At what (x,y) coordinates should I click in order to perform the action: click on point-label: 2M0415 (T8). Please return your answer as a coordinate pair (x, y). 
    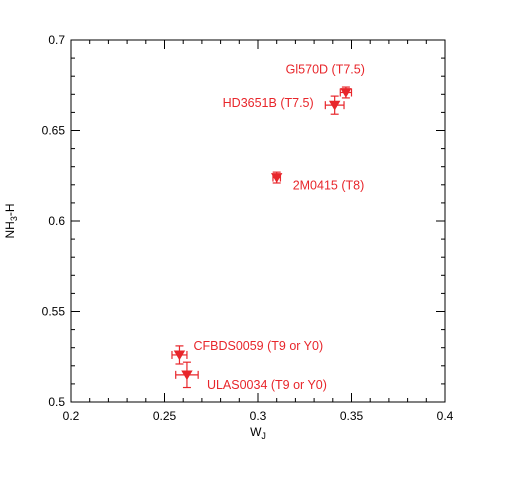
    Looking at the image, I should click on (329, 186).